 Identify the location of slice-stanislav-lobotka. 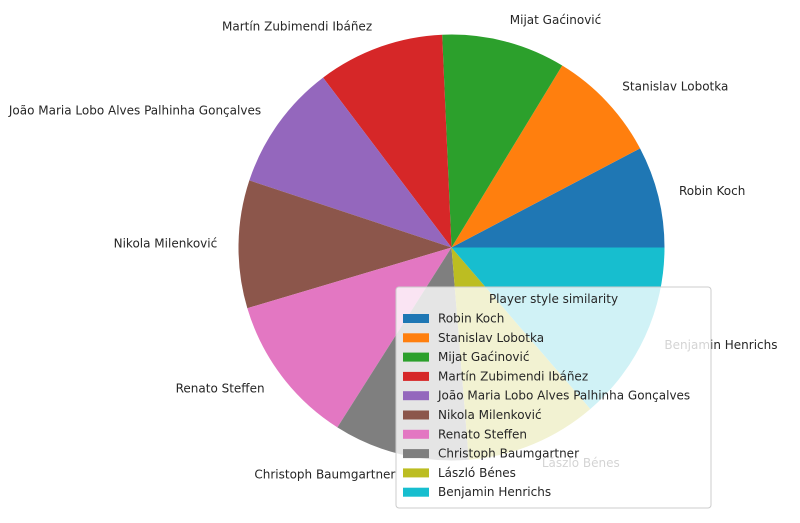
(546, 156).